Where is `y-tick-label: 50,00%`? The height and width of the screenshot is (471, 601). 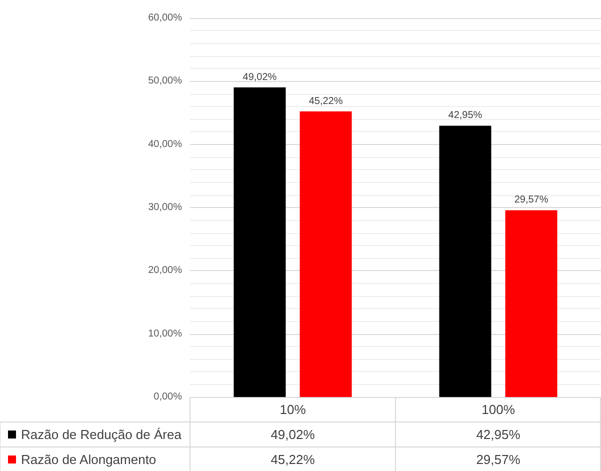 y-tick-label: 50,00% is located at coordinates (165, 81).